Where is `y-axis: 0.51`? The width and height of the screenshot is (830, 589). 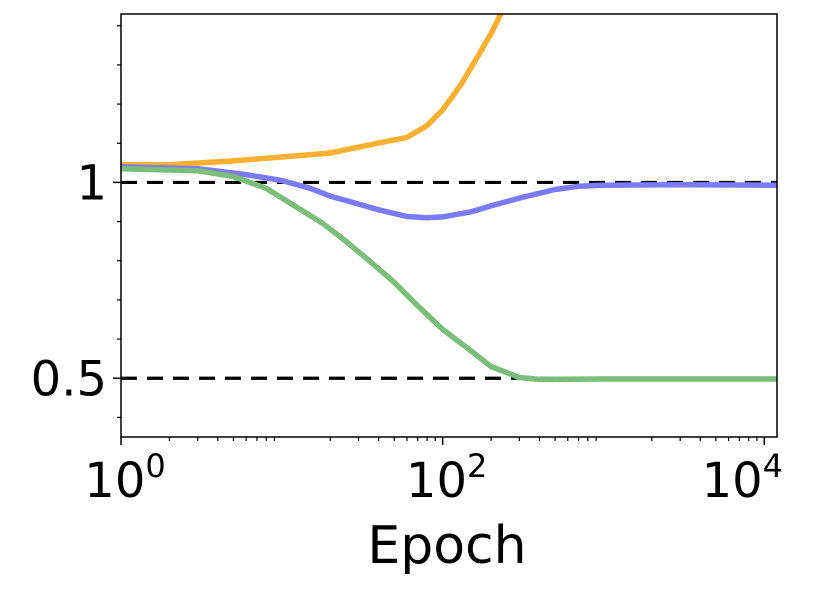
y-axis: 0.51 is located at coordinates (76, 222).